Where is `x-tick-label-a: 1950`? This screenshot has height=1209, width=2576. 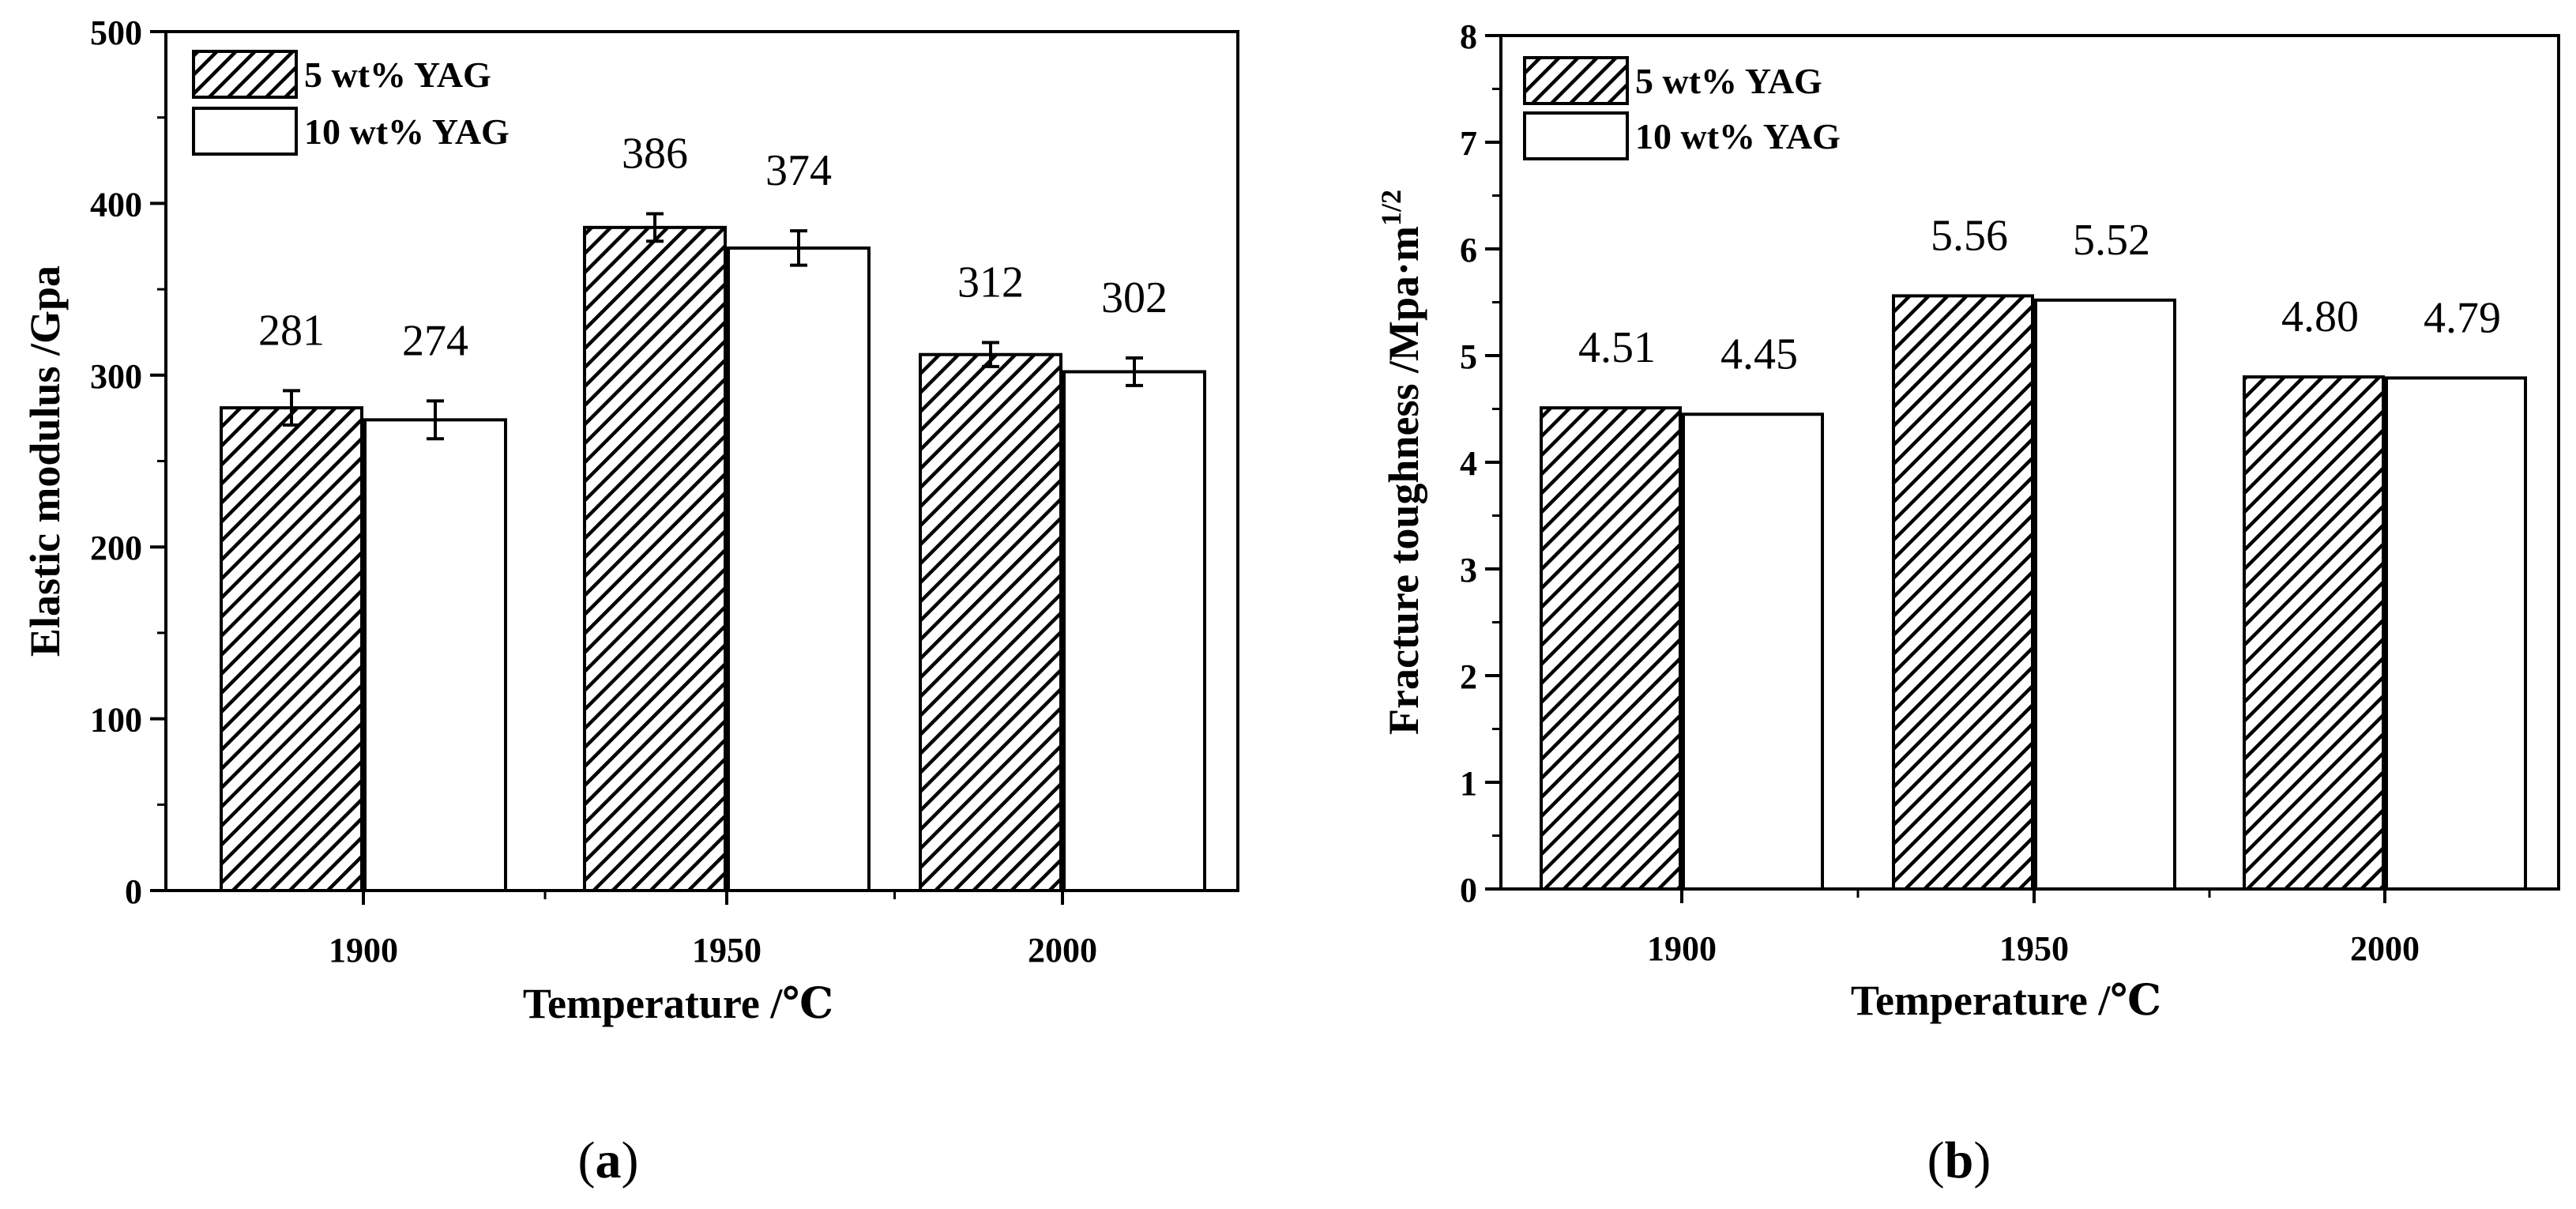 x-tick-label-a: 1950 is located at coordinates (727, 950).